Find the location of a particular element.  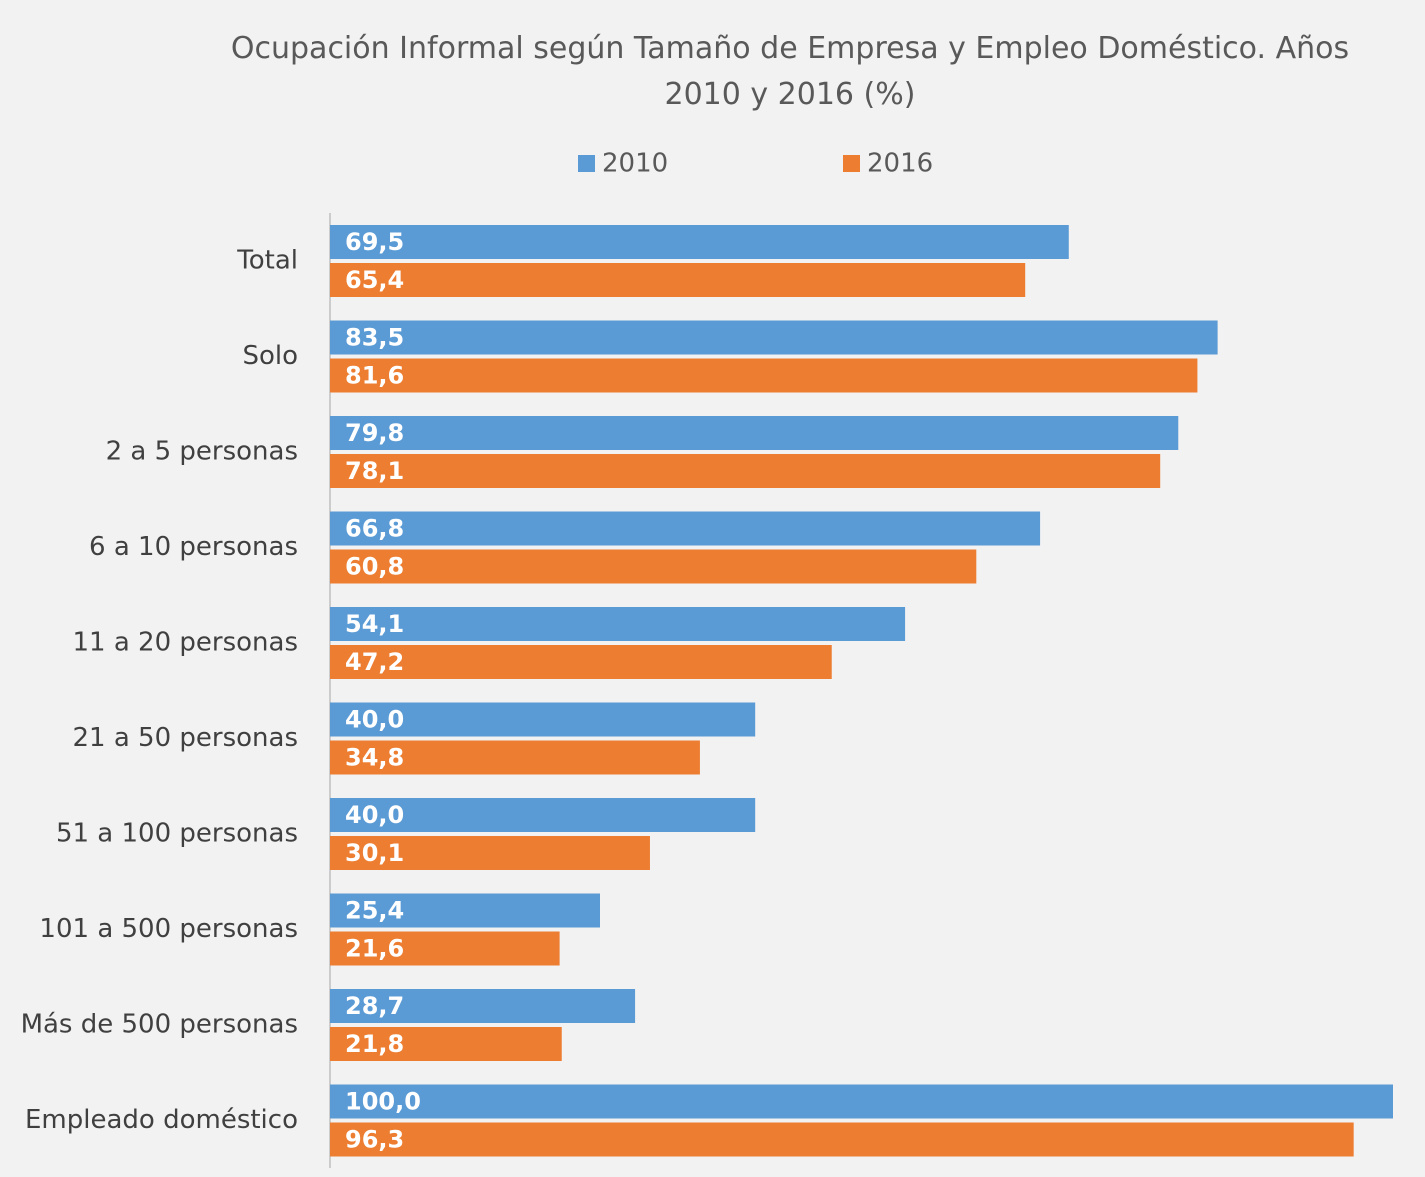

y-tick-label: 6 a 10 personas is located at coordinates (193, 547).